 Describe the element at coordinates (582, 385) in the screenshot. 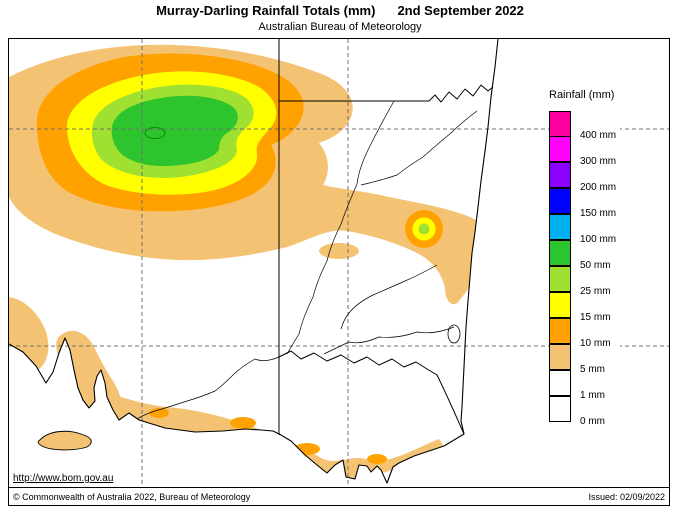

I see `legend-row: 1 mm` at that location.